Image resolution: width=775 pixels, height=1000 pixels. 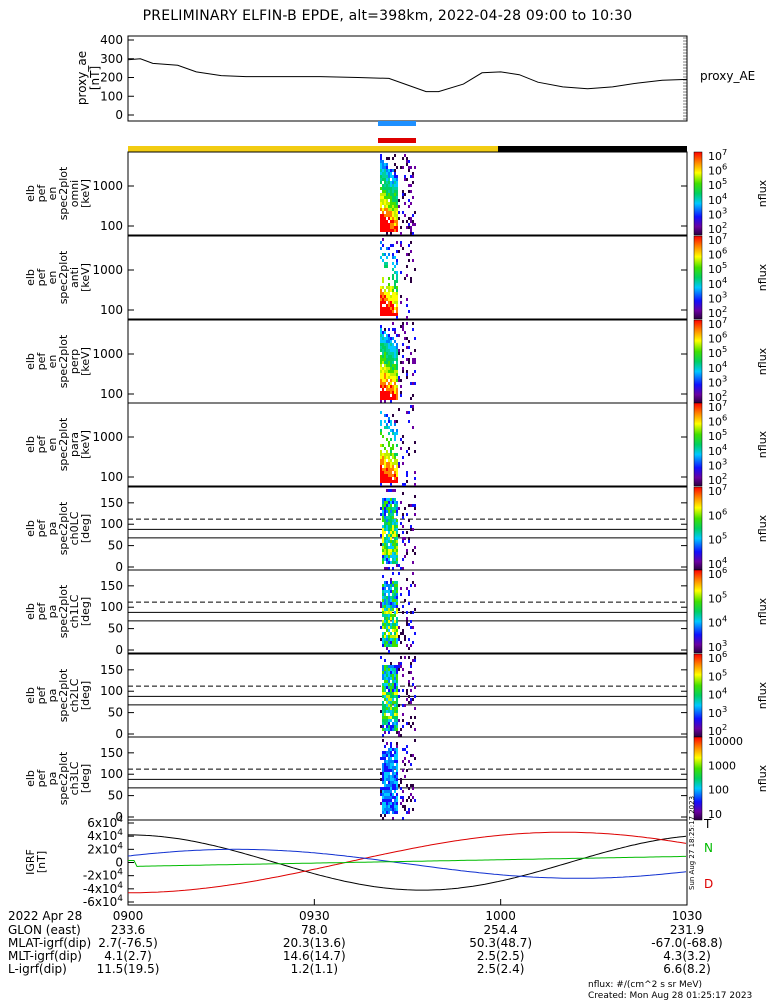 What do you see at coordinates (397, 140) in the screenshot?
I see `science-zone-bar-red` at bounding box center [397, 140].